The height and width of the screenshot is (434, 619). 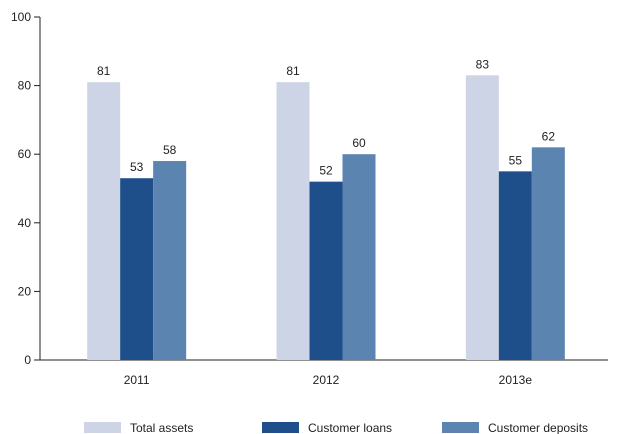 I want to click on legend-label: Customer deposits, so click(x=538, y=427).